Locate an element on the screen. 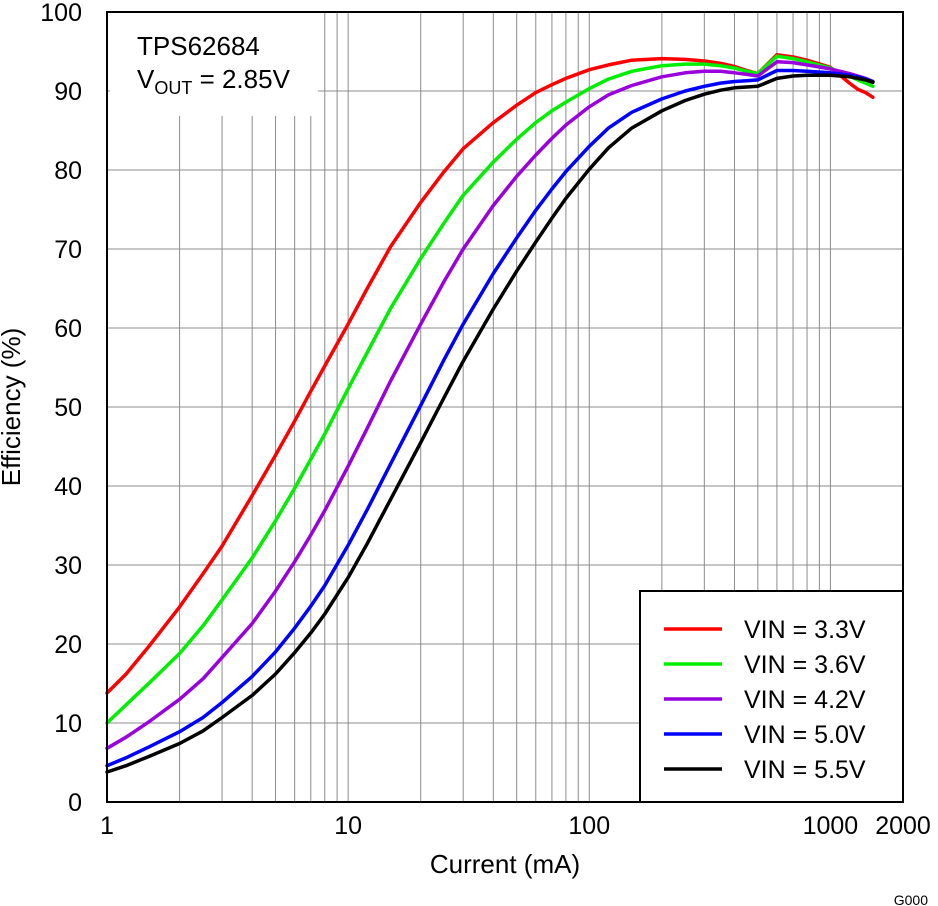 Image resolution: width=938 pixels, height=906 pixels. device-name: TPS62684 is located at coordinates (198, 46).